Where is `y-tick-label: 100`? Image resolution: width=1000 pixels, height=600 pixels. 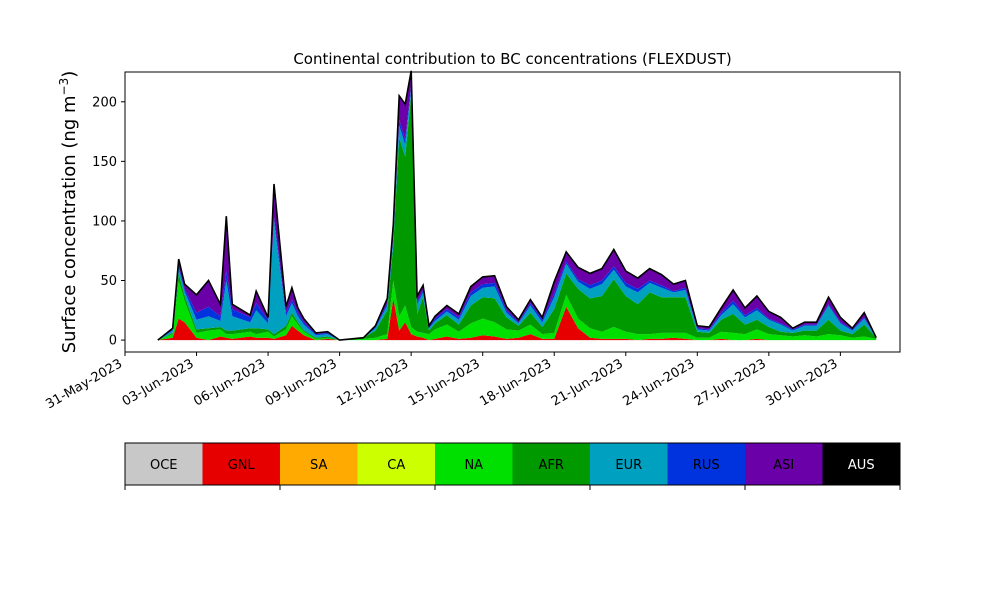 y-tick-label: 100 is located at coordinates (104, 221).